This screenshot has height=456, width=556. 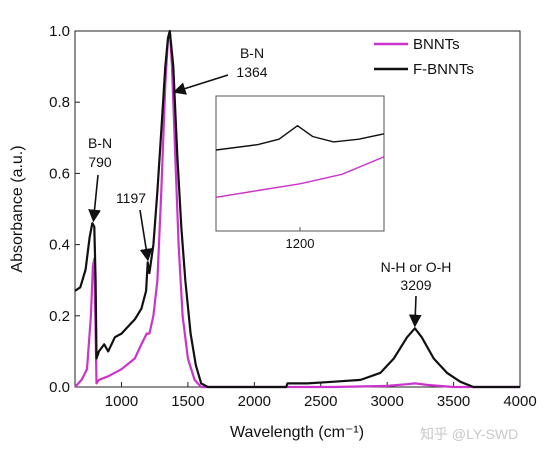 What do you see at coordinates (254, 401) in the screenshot?
I see `x-tick-label: 2000` at bounding box center [254, 401].